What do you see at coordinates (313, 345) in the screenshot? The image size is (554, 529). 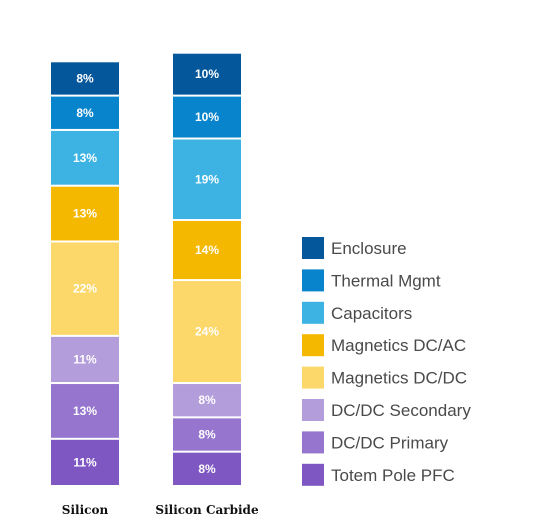 I see `legend-swatch-magnetics-dc-ac` at bounding box center [313, 345].